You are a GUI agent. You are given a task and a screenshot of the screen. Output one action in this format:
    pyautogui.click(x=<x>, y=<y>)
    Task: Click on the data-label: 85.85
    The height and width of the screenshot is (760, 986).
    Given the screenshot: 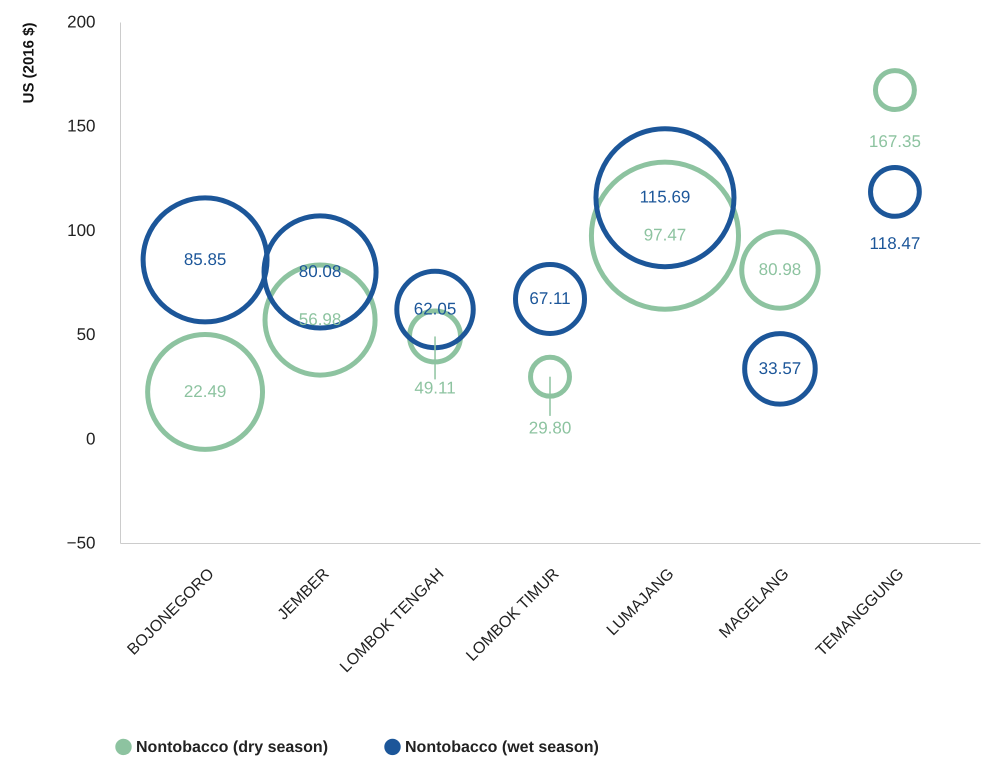 What is the action you would take?
    pyautogui.click(x=205, y=259)
    